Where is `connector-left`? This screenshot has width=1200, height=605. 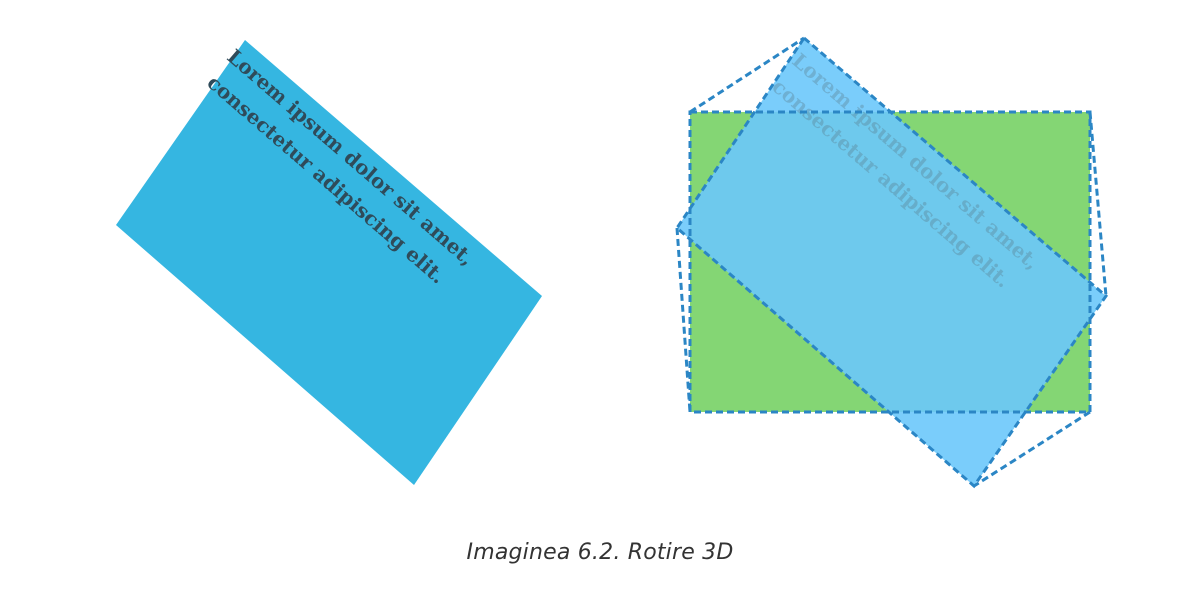
connector-left is located at coordinates (683, 320).